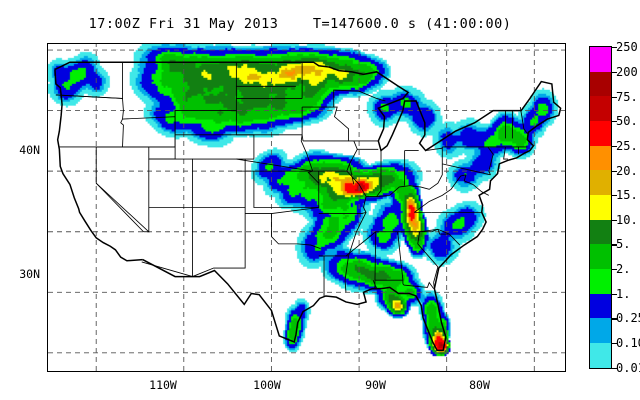 This screenshot has height=400, width=640. I want to click on colorbar-label-10: 1., so click(623, 293).